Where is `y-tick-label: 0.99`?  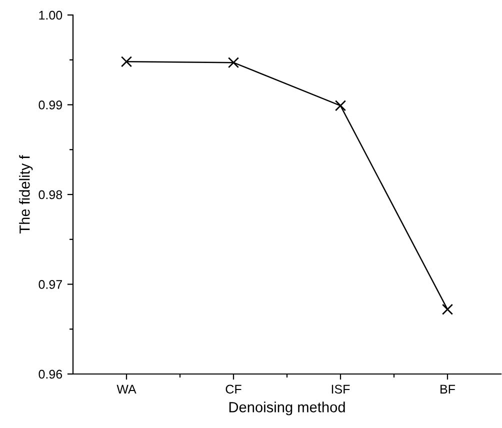 y-tick-label: 0.99 is located at coordinates (50, 105).